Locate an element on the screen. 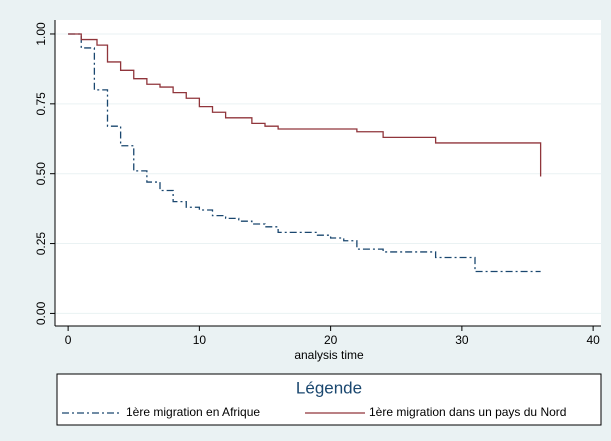  x-axis-label: analysis time is located at coordinates (329, 355).